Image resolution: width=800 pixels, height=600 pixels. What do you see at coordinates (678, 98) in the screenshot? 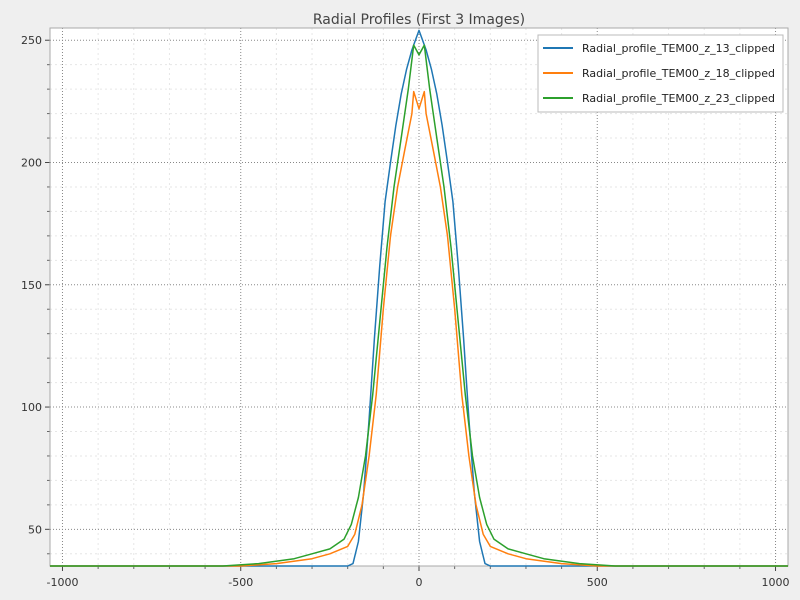
I see `legend-label: Radial_profile_TEM00_z_23_clipped` at bounding box center [678, 98].